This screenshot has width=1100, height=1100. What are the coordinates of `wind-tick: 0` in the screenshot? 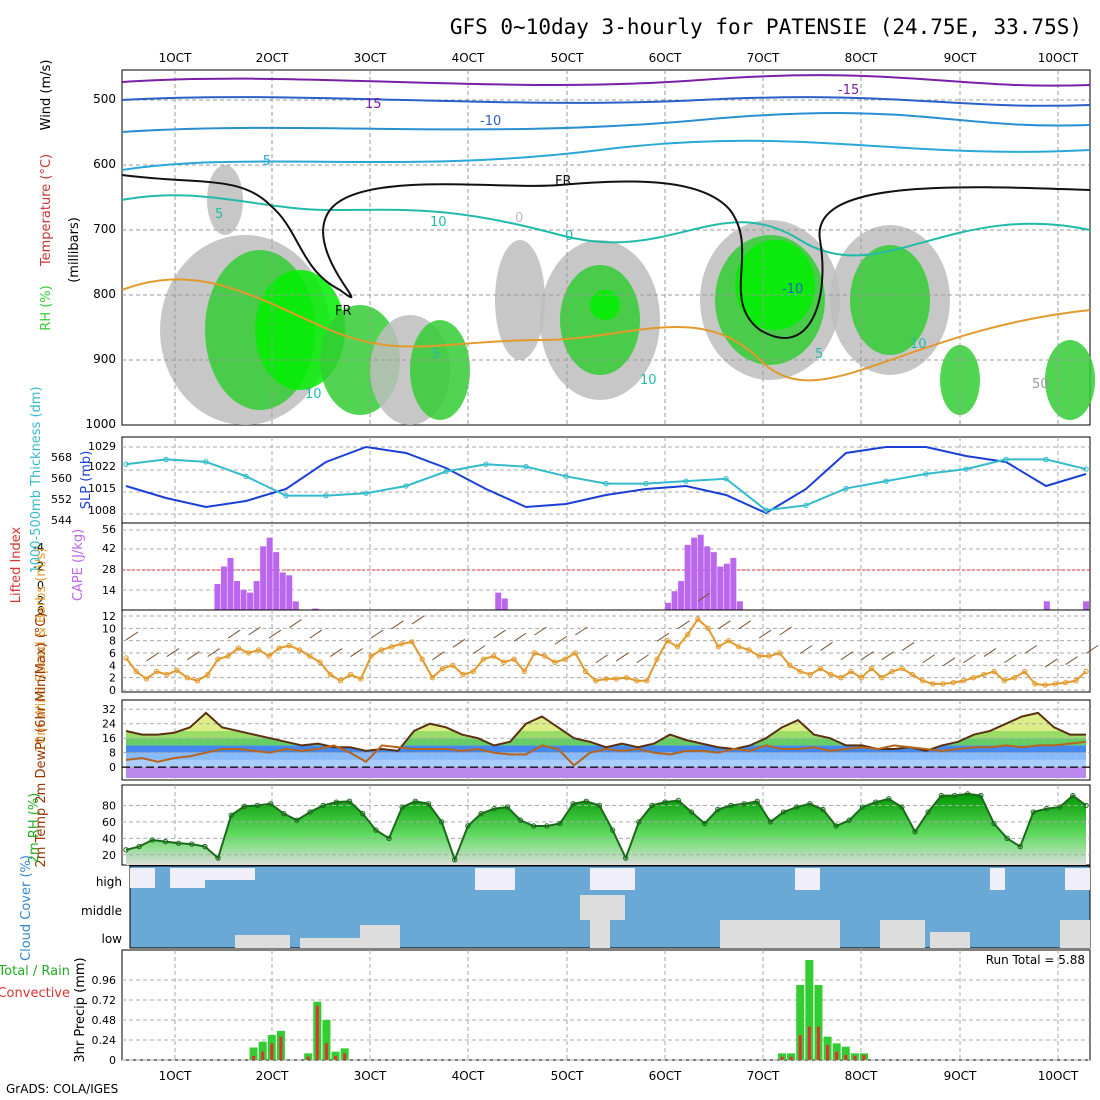 It's located at (112, 690).